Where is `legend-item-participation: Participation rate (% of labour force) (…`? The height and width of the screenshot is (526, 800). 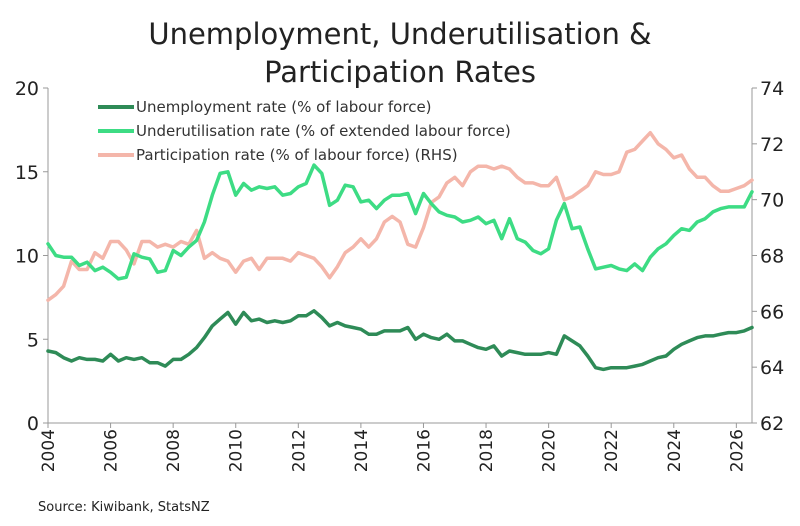 legend-item-participation: Participation rate (% of labour force) (… is located at coordinates (278, 155).